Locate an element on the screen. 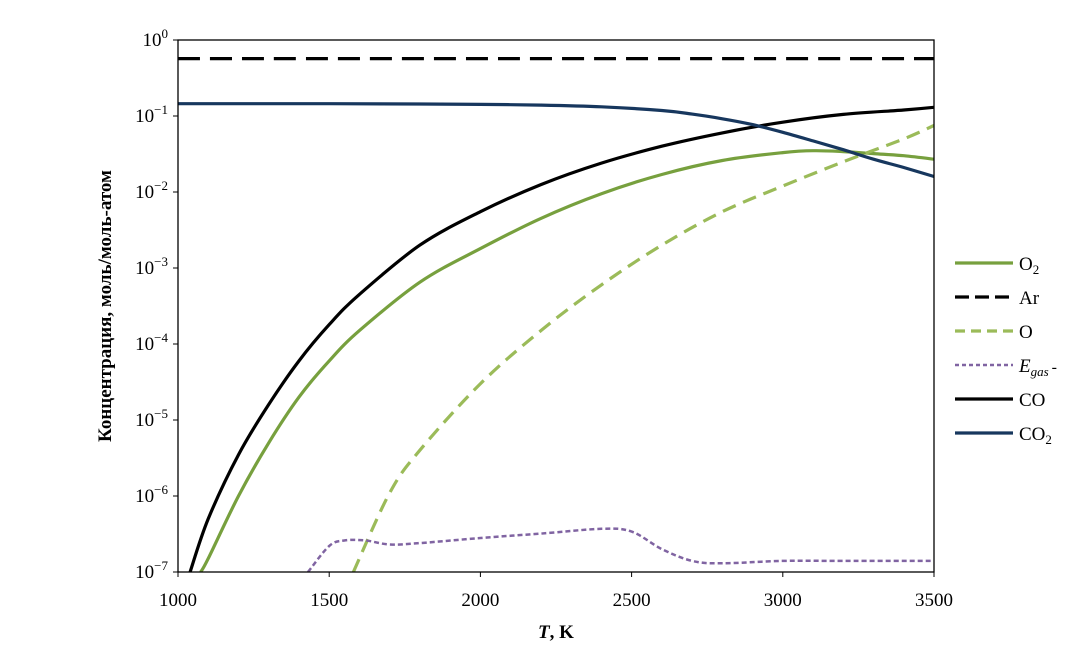 The width and height of the screenshot is (1069, 664). y-tick-label: 10⁻¹ is located at coordinates (151, 114).